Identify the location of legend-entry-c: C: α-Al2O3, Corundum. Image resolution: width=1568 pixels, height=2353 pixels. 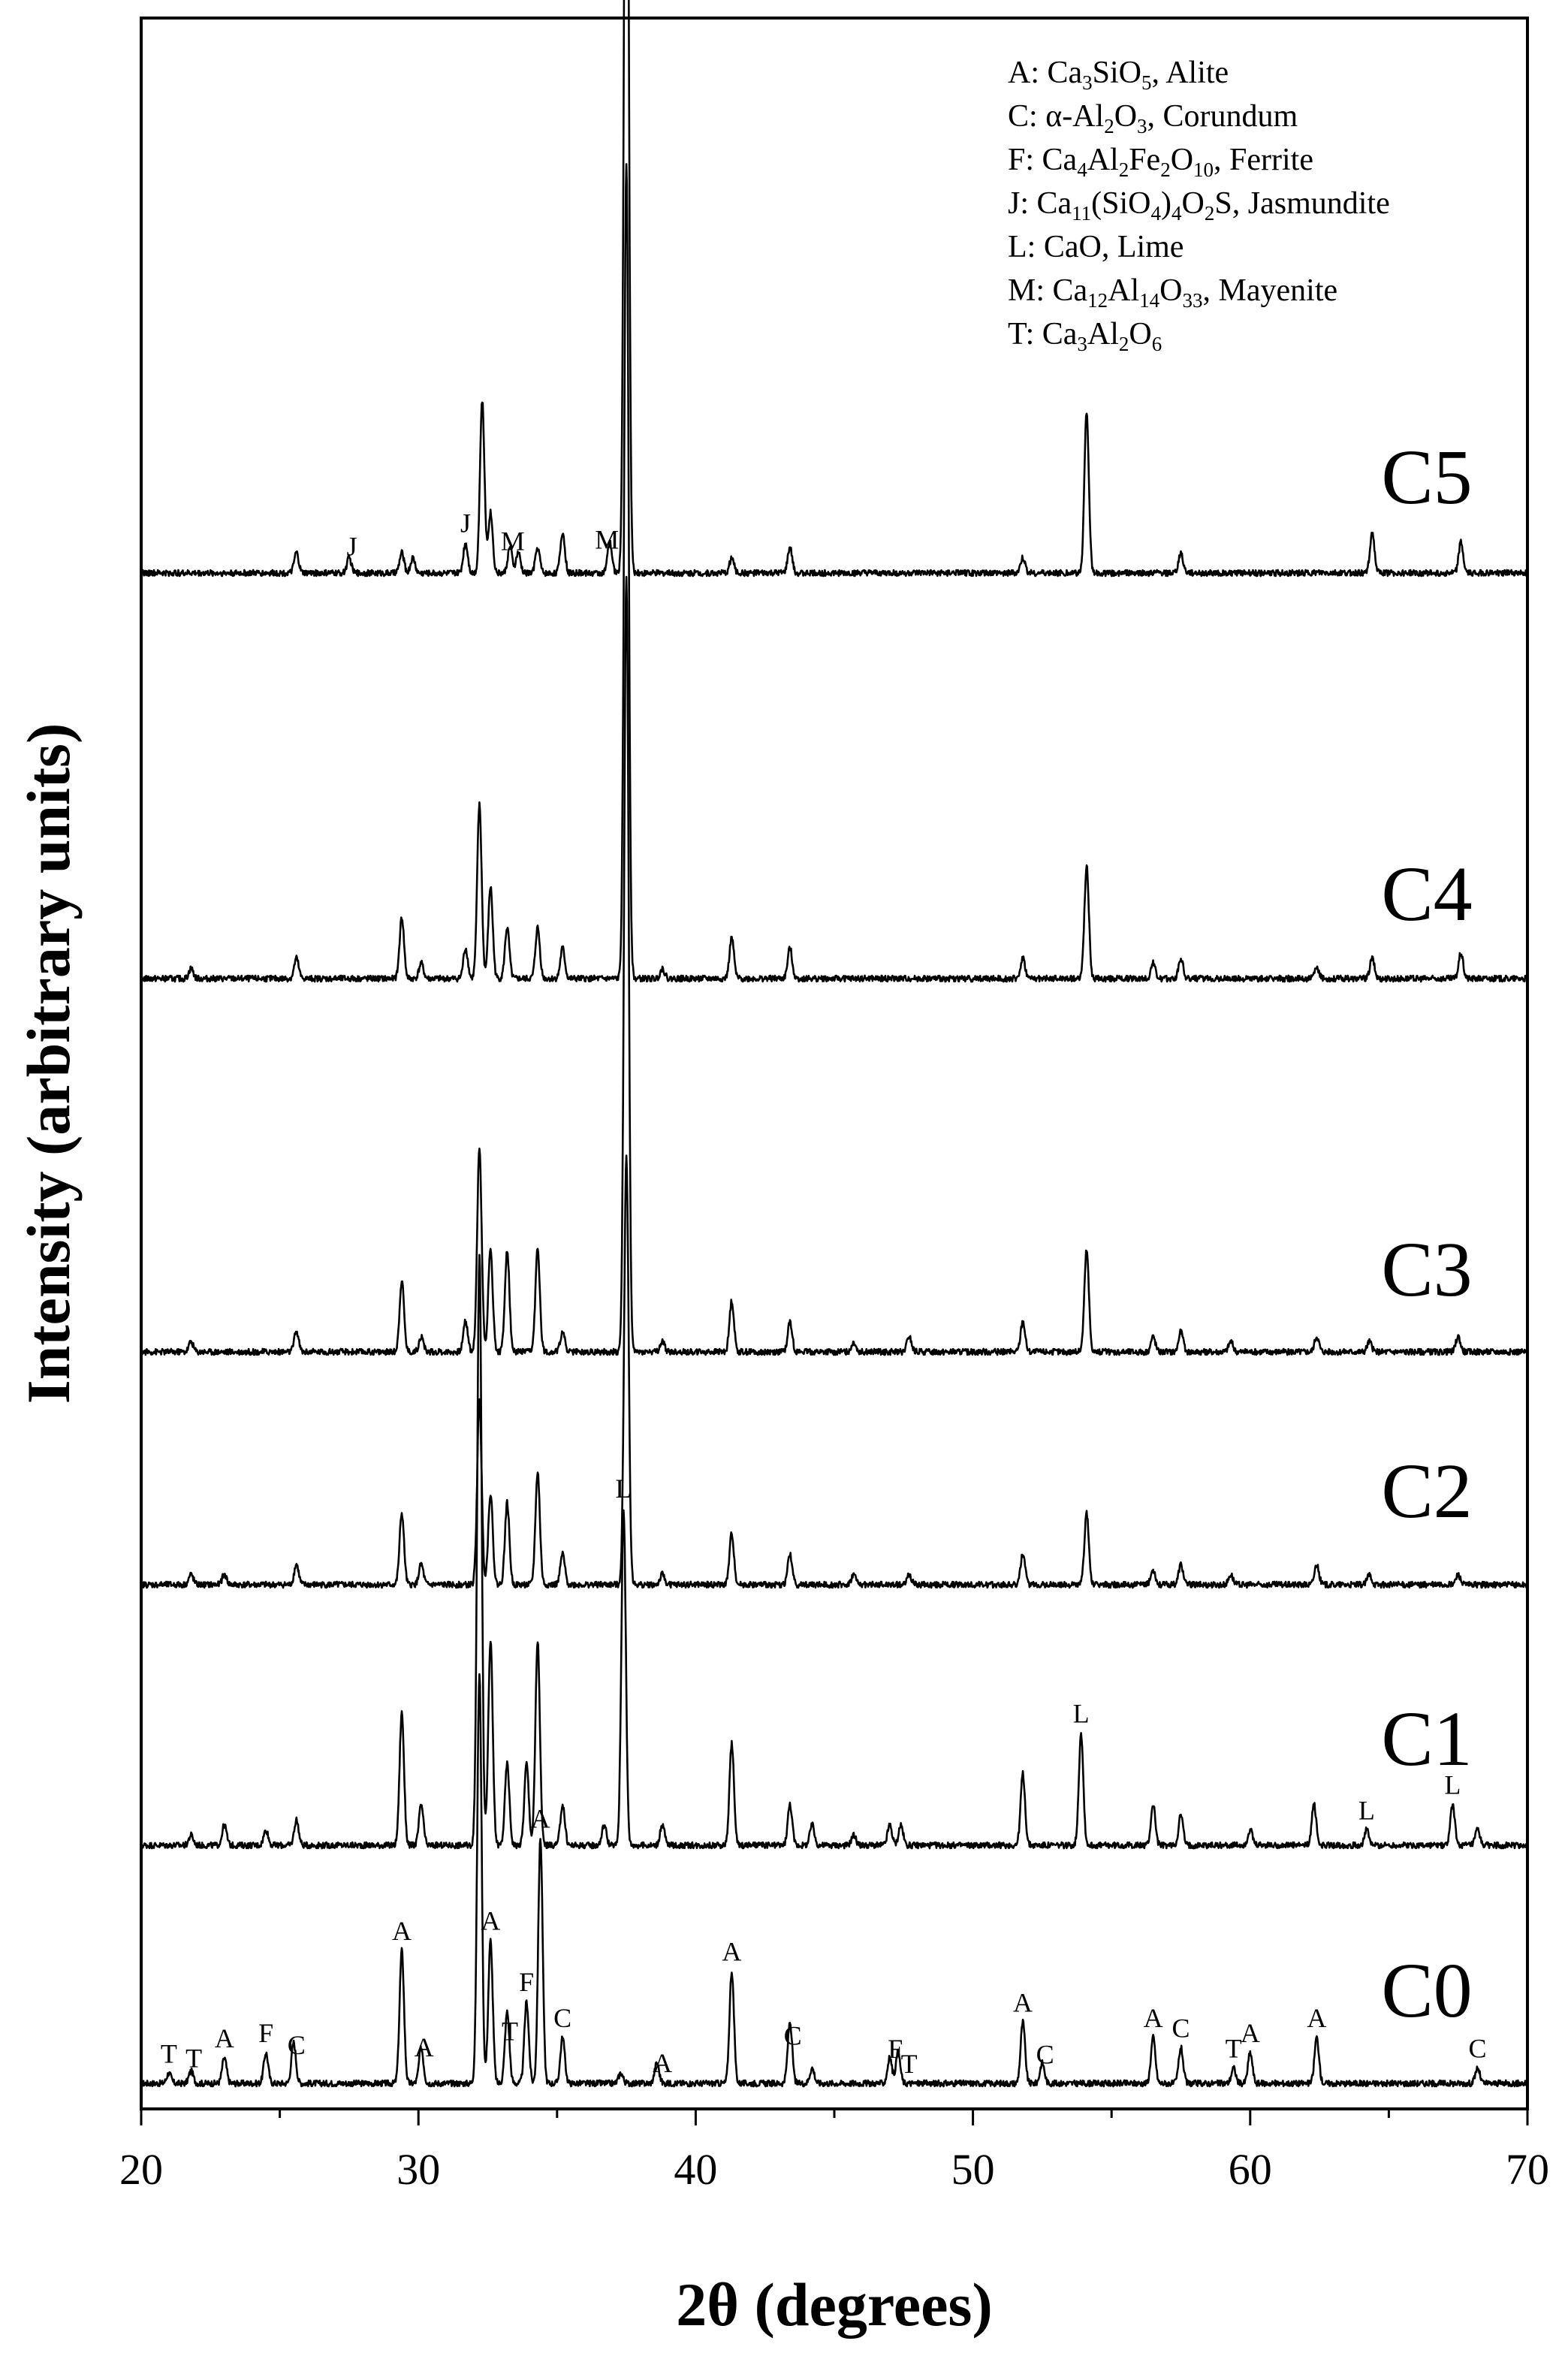
(1153, 118).